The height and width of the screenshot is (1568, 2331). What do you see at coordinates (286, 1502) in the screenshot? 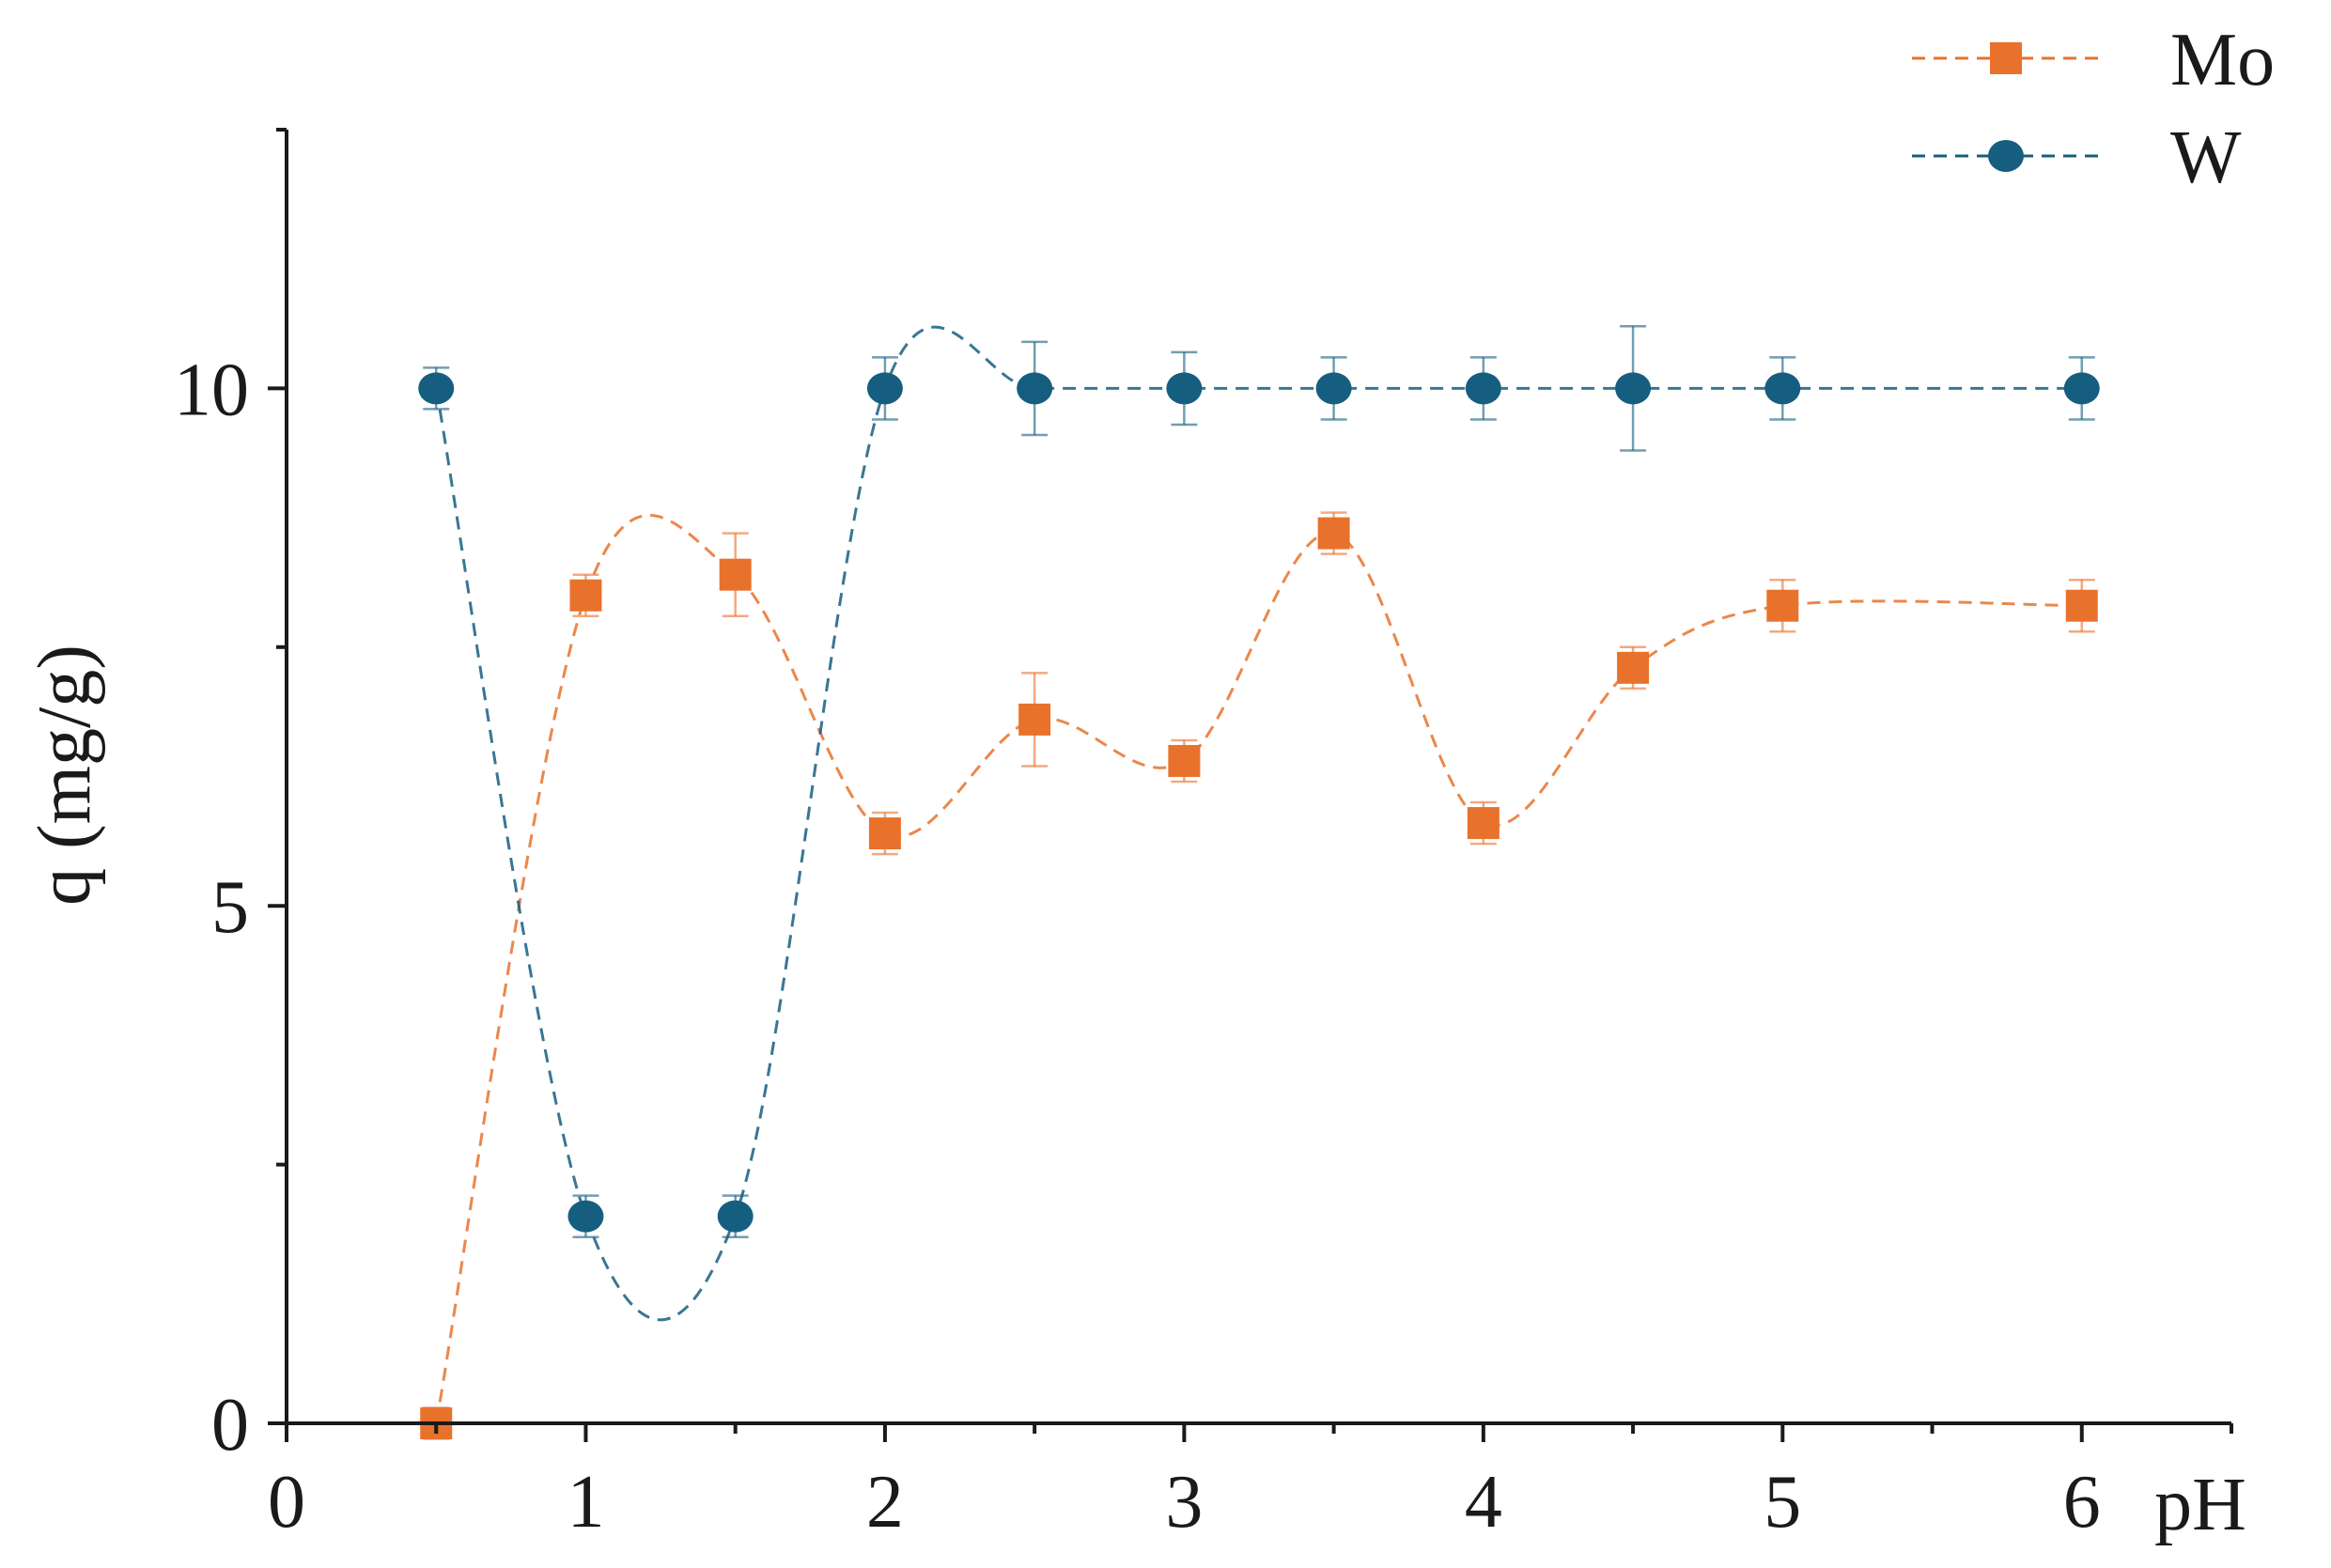
I see `x-tick-label: 0` at bounding box center [286, 1502].